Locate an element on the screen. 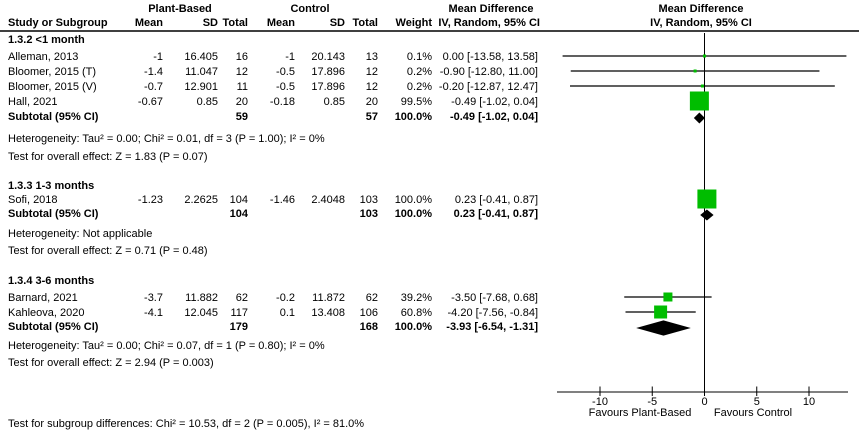  c-total: 62 is located at coordinates (371, 298).